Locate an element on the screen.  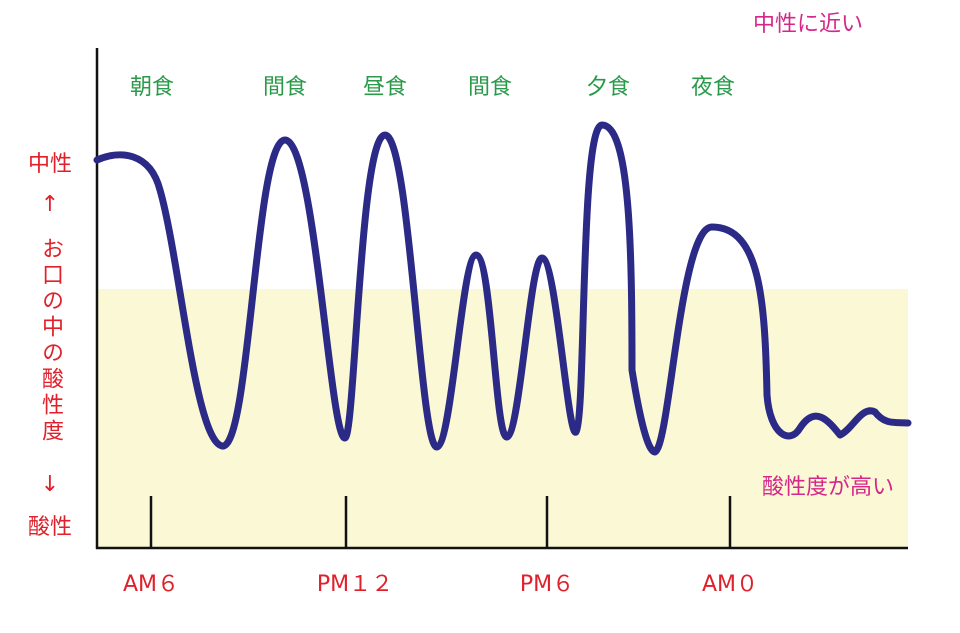
x-label: AM６ is located at coordinates (151, 584).